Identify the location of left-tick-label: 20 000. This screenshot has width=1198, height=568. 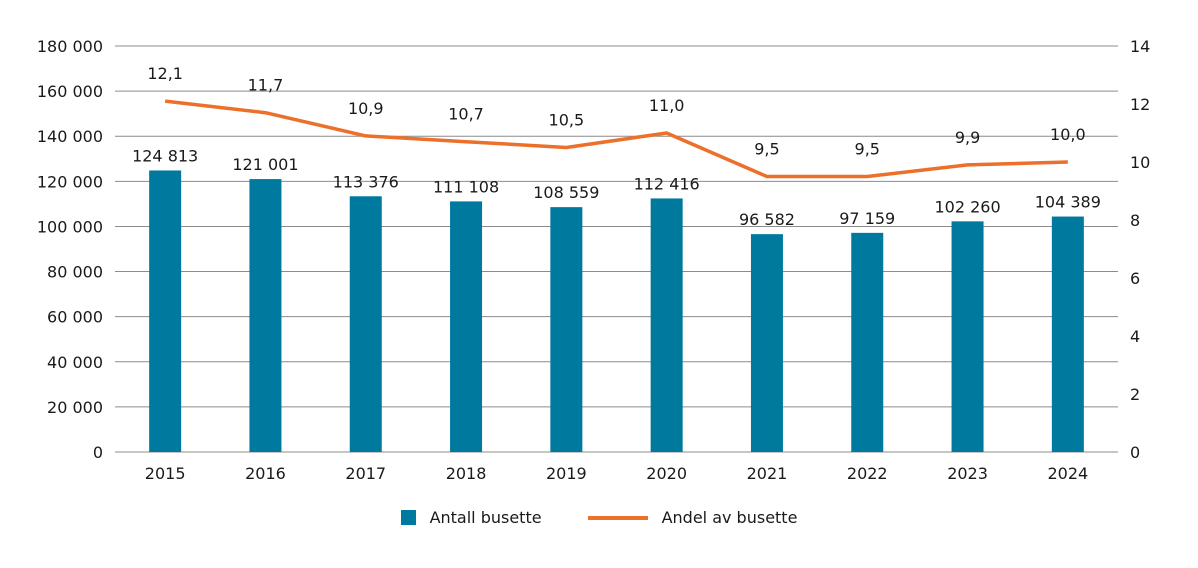
(75, 407).